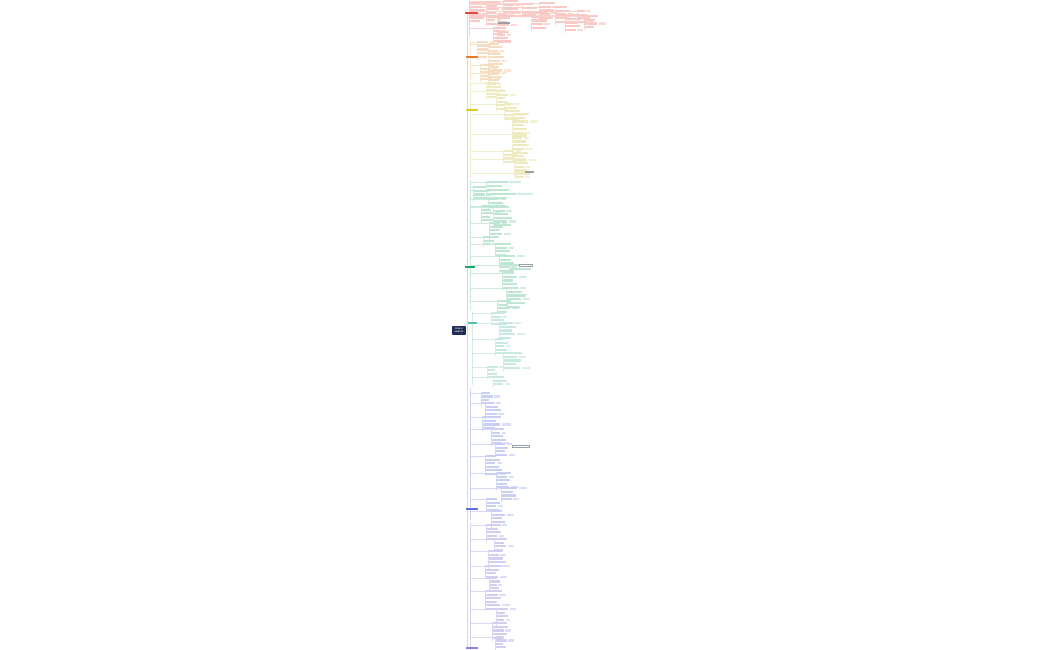 This screenshot has width=1050, height=650. I want to click on branch-marker-teal, so click(472, 323).